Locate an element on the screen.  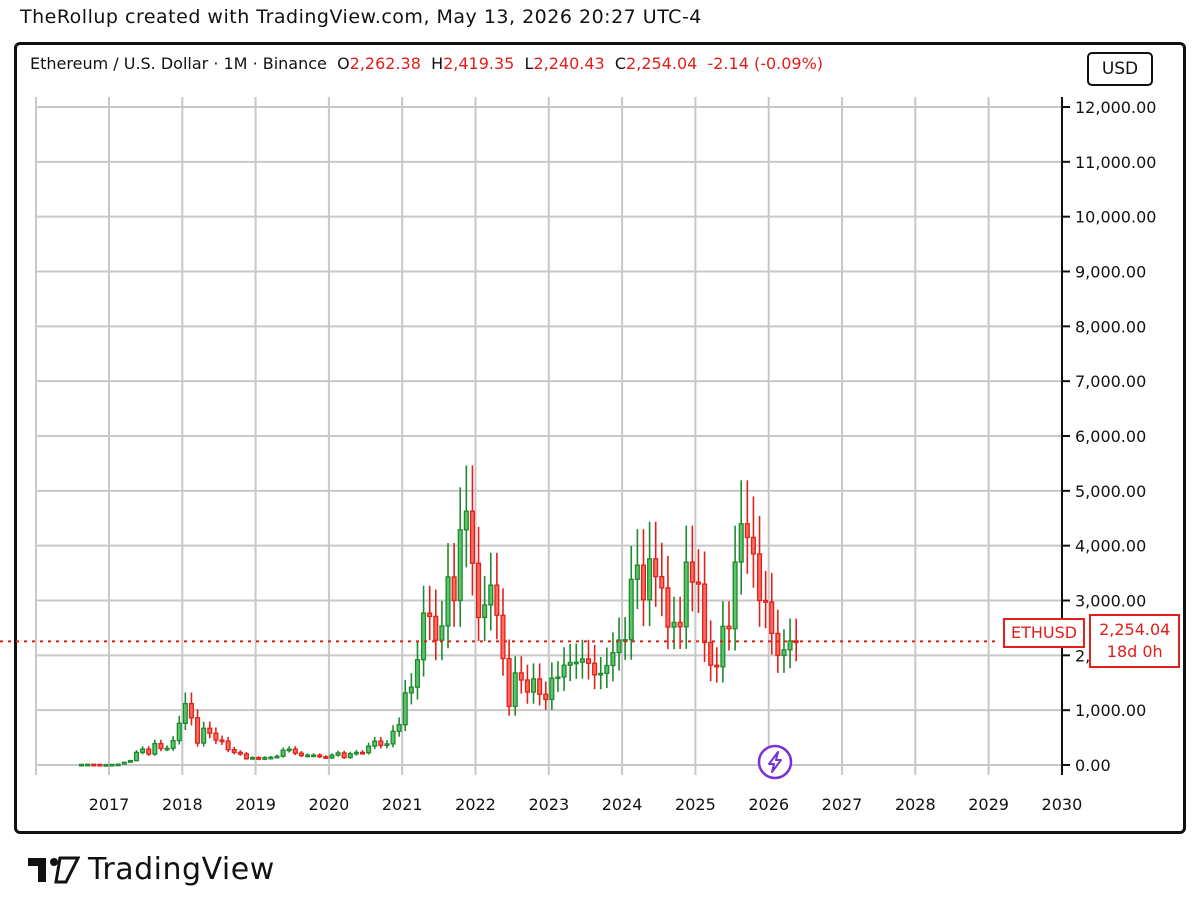
tradingview-logo-icon is located at coordinates (54, 869).